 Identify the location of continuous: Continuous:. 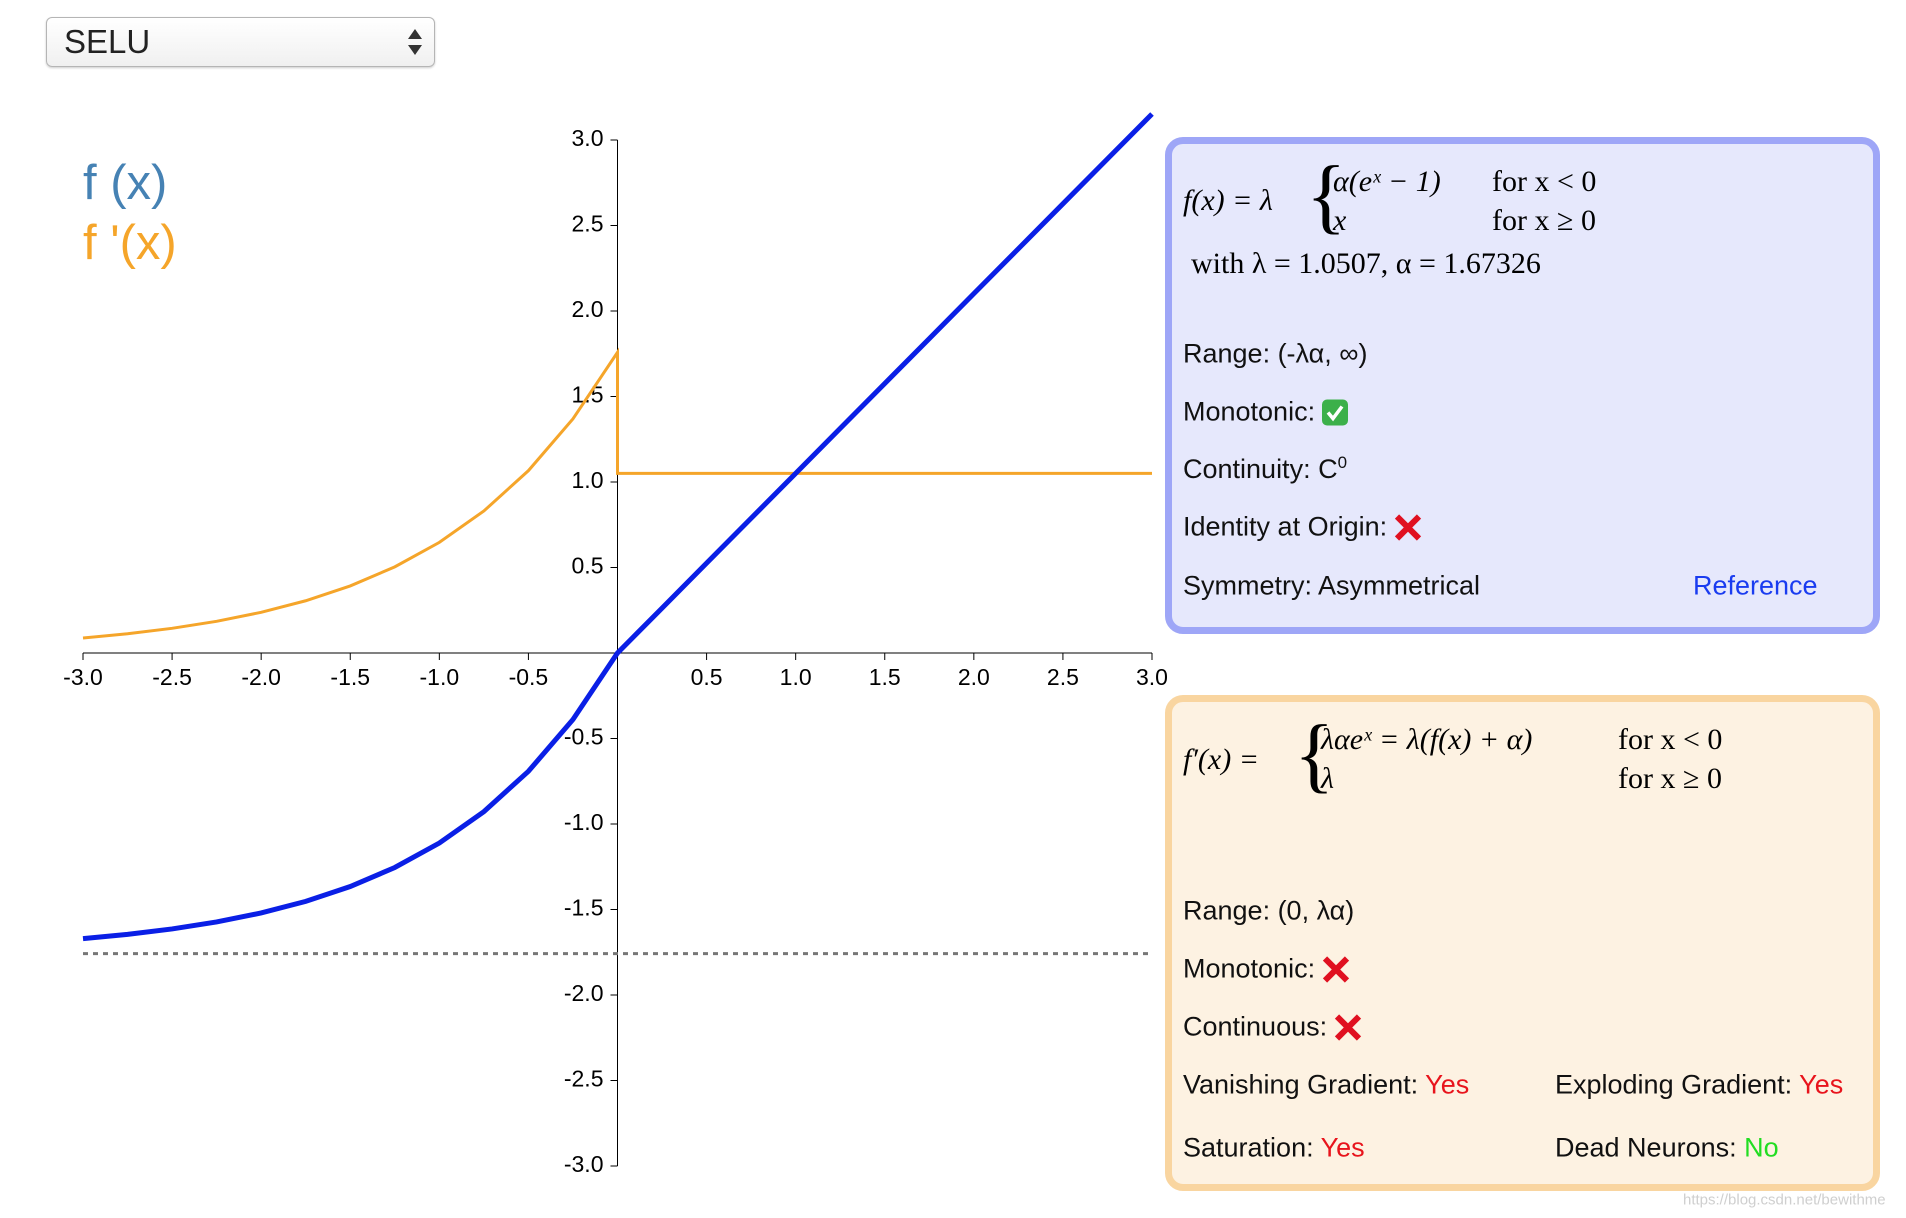
(1273, 1027).